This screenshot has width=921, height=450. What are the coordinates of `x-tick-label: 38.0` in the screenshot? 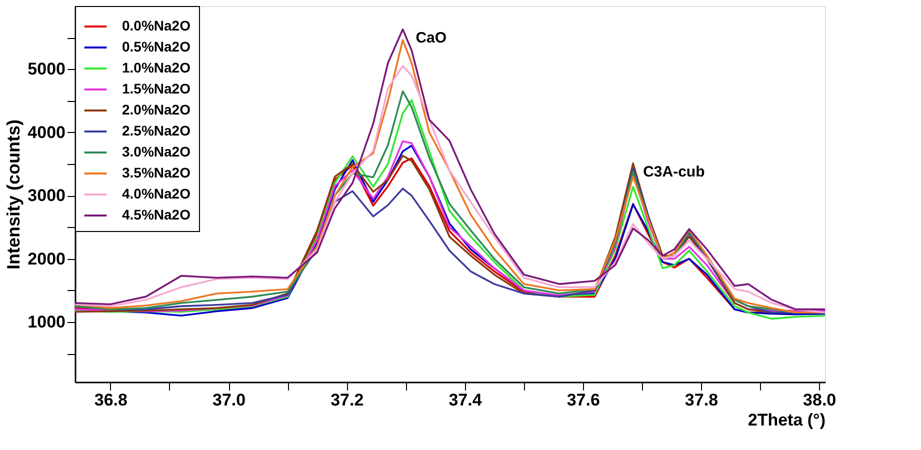 It's located at (819, 400).